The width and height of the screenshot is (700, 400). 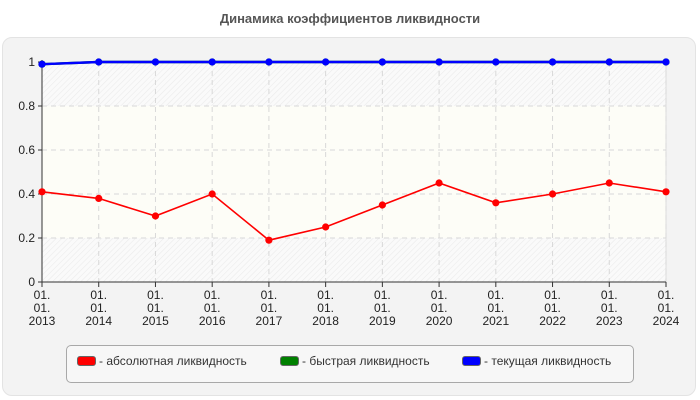 I want to click on svg-text: 2015, so click(x=155, y=321).